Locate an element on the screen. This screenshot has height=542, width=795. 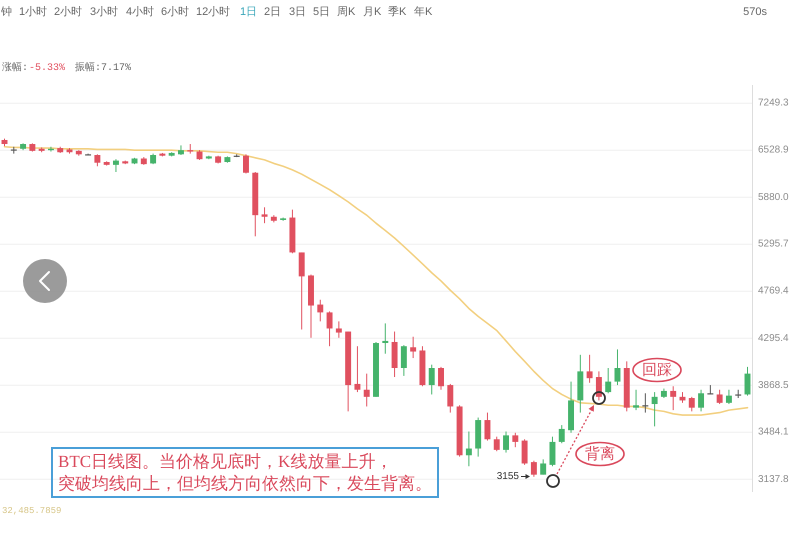
annotation: 涨幅: is located at coordinates (15, 68).